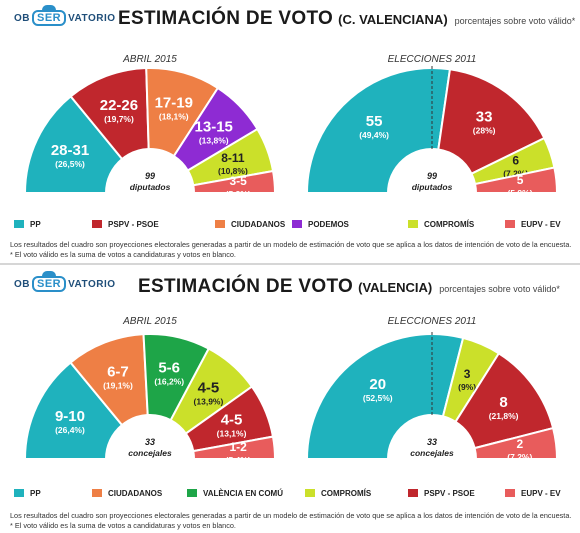  Describe the element at coordinates (503, 402) in the screenshot. I see `slice-seats-label: 8` at that location.